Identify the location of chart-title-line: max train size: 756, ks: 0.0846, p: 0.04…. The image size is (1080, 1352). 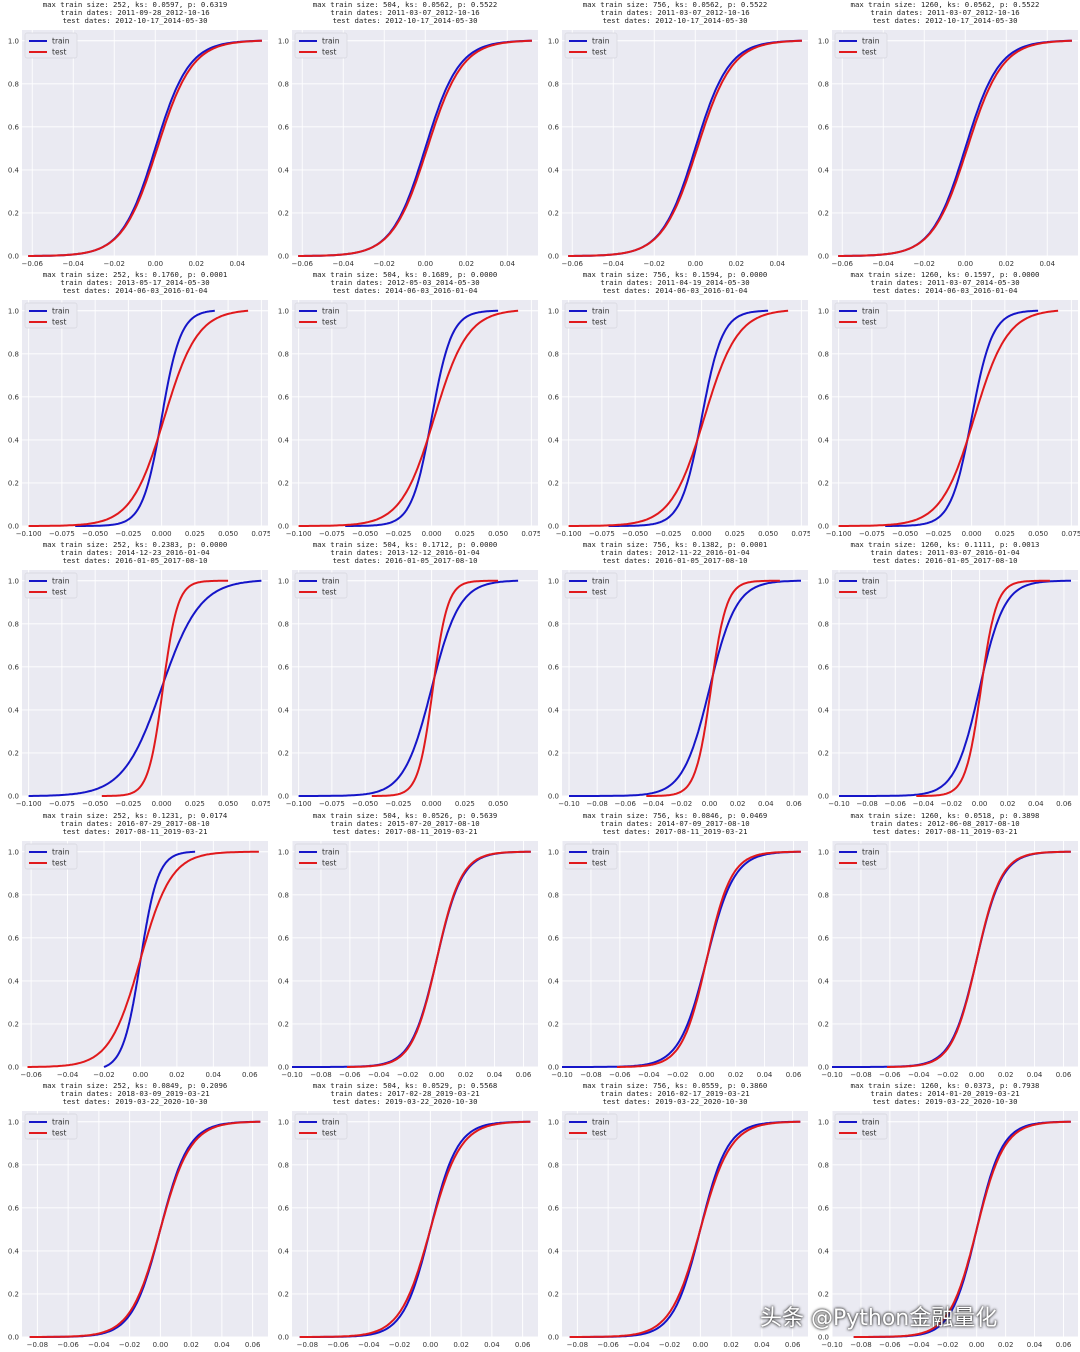
(675, 815).